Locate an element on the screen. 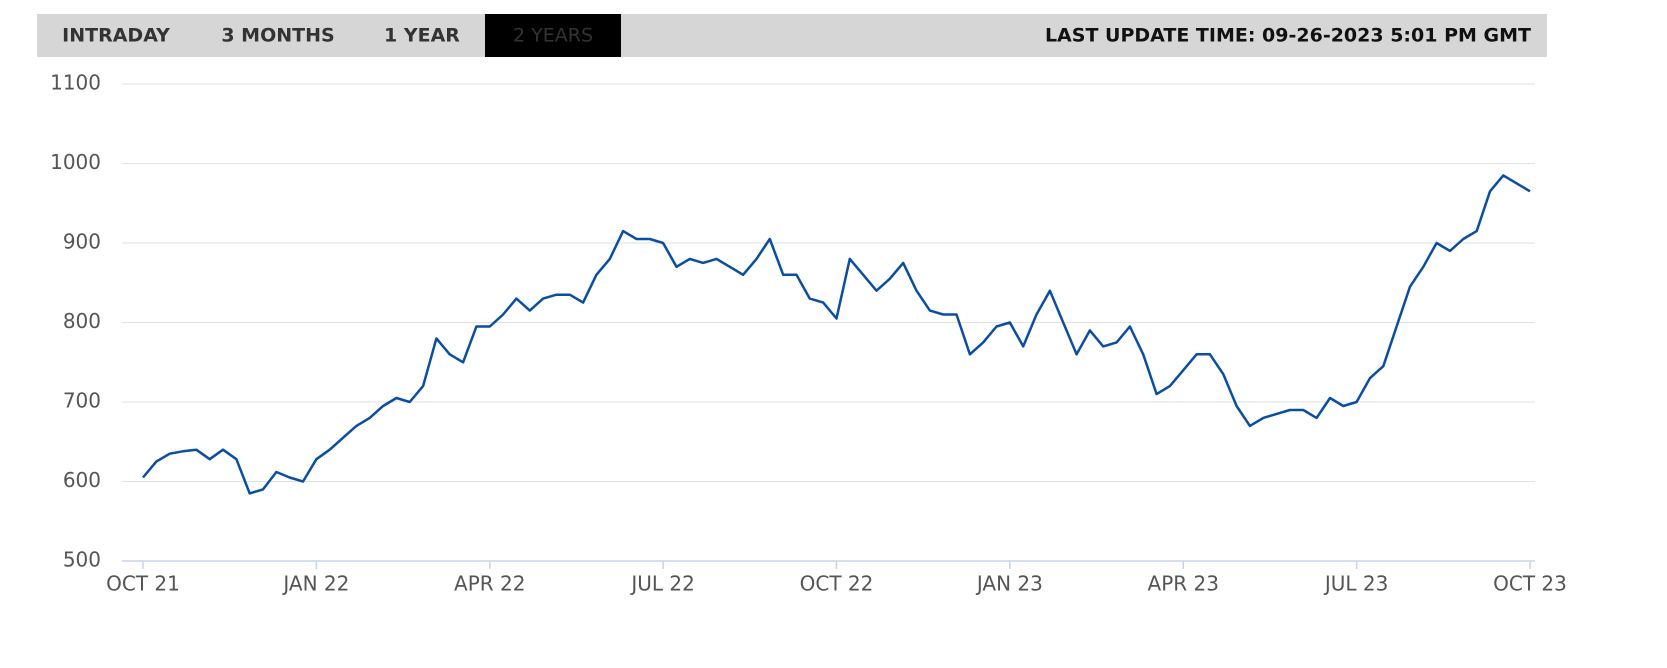 The width and height of the screenshot is (1667, 668). x-tick-label: JUL 22 is located at coordinates (662, 584).